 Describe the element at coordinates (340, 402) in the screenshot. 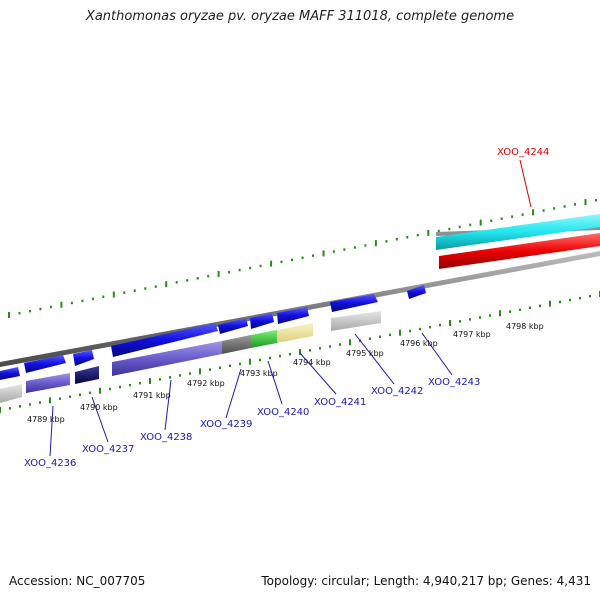

I see `gene-label-xoo-4241: XOO_4241` at that location.